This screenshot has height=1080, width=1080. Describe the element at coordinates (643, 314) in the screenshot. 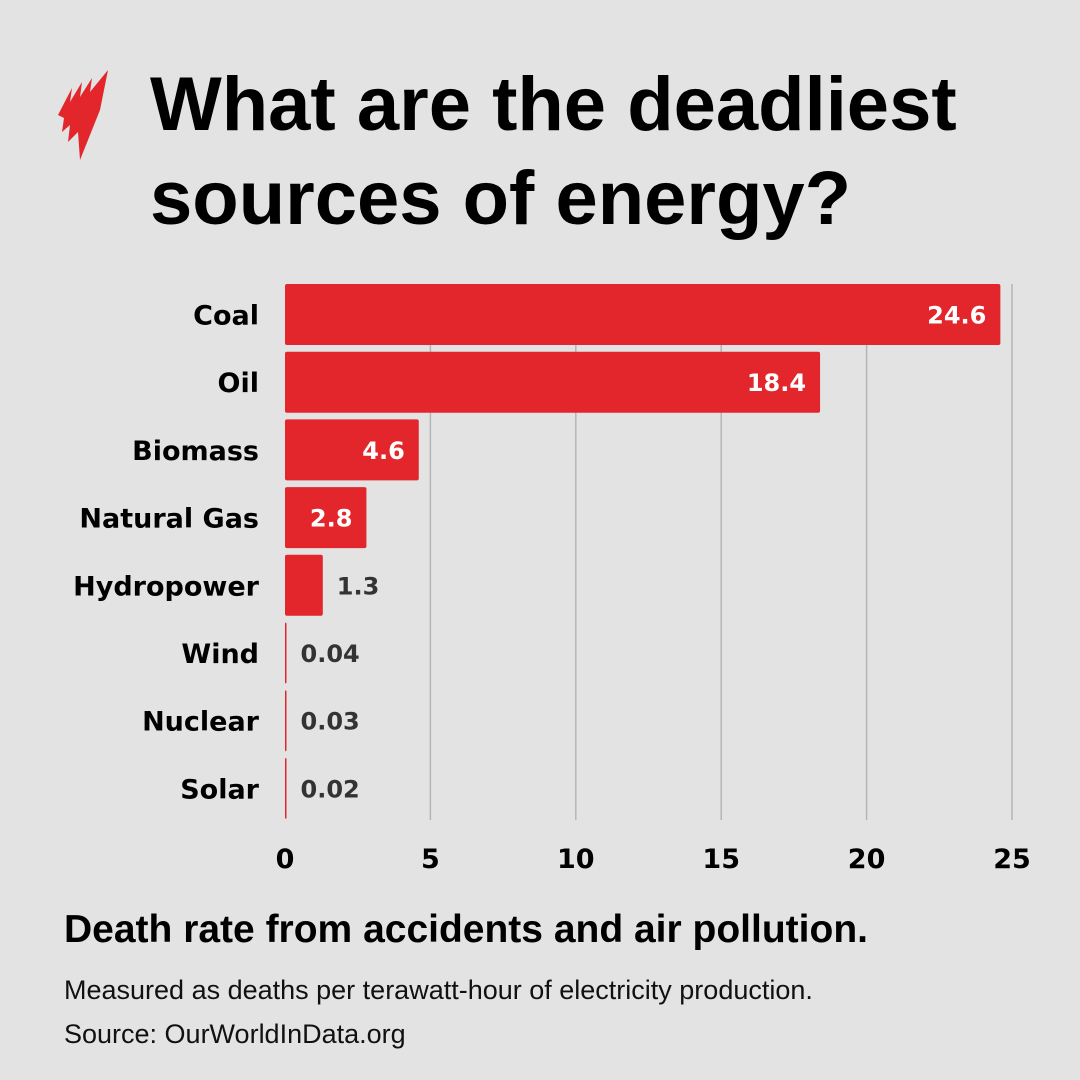

I see `bar-coal` at that location.